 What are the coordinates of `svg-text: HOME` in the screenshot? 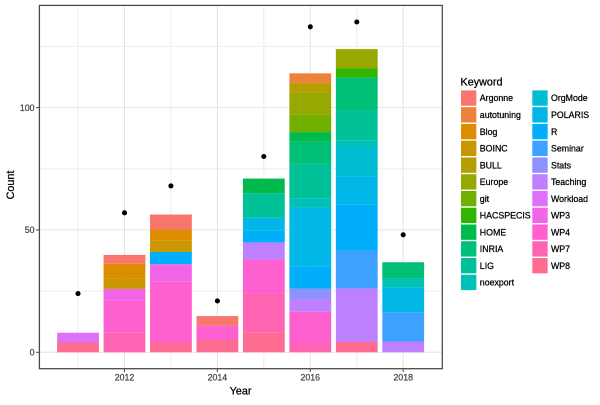 It's located at (493, 232).